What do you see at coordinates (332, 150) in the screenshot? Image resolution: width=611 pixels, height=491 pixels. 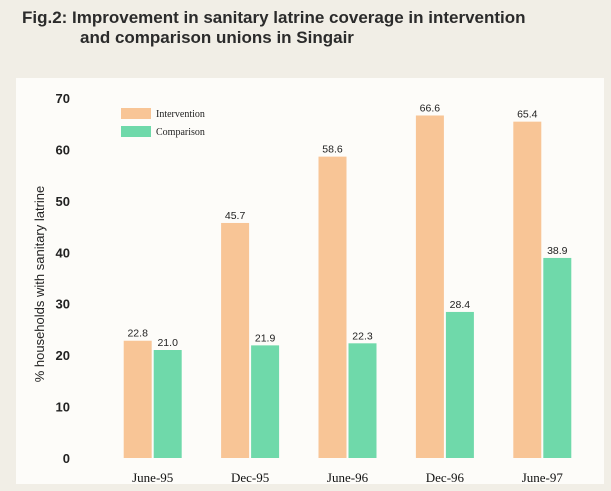 I see `data-label: 58.6` at bounding box center [332, 150].